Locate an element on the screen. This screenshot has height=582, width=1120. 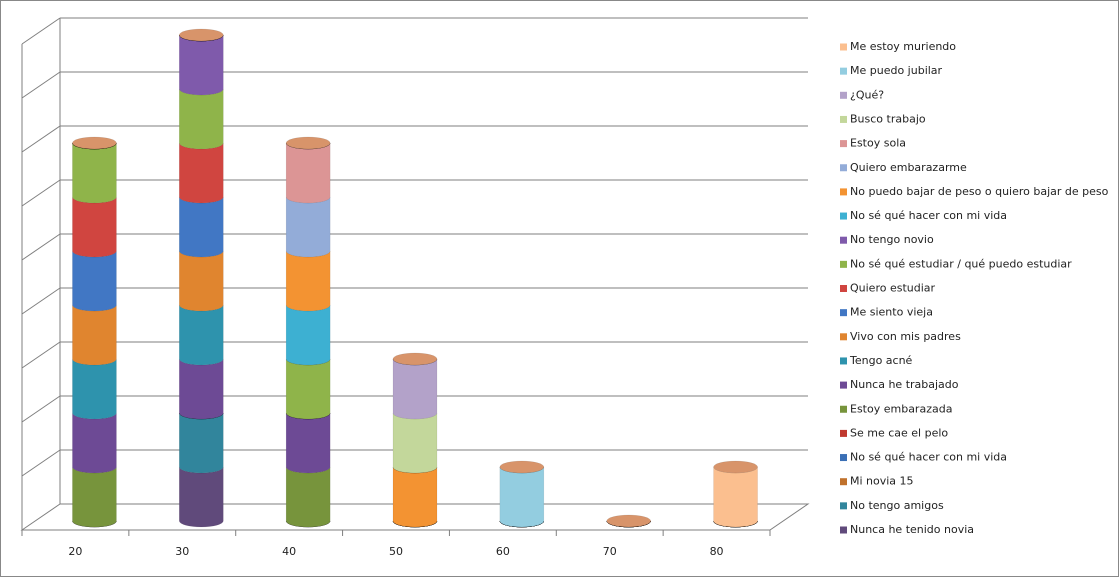
x-tick-label: 80 is located at coordinates (717, 551).